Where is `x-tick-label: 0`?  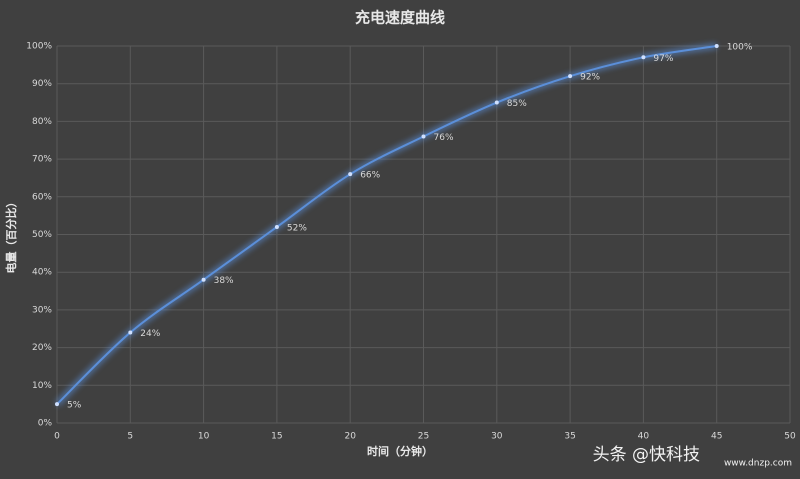
x-tick-label: 0 is located at coordinates (57, 437).